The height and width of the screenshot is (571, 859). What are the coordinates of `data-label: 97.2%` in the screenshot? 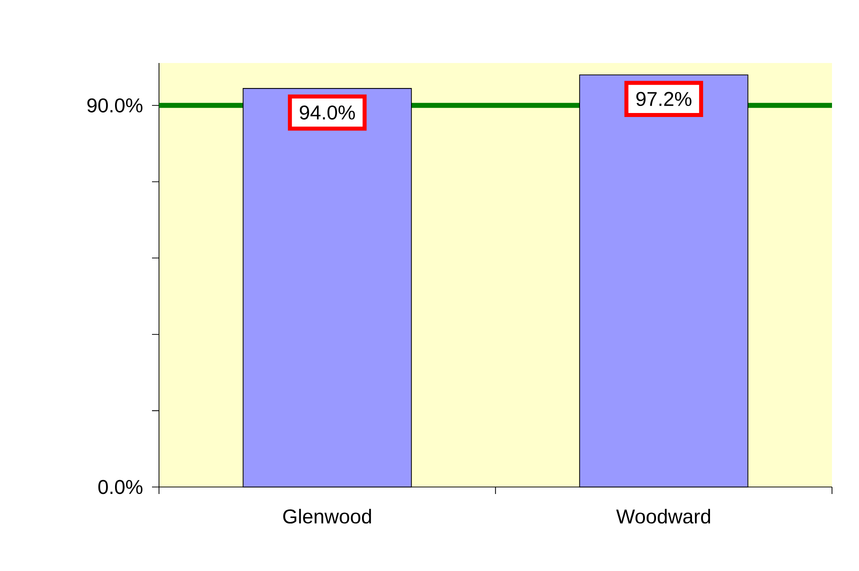 It's located at (664, 99).